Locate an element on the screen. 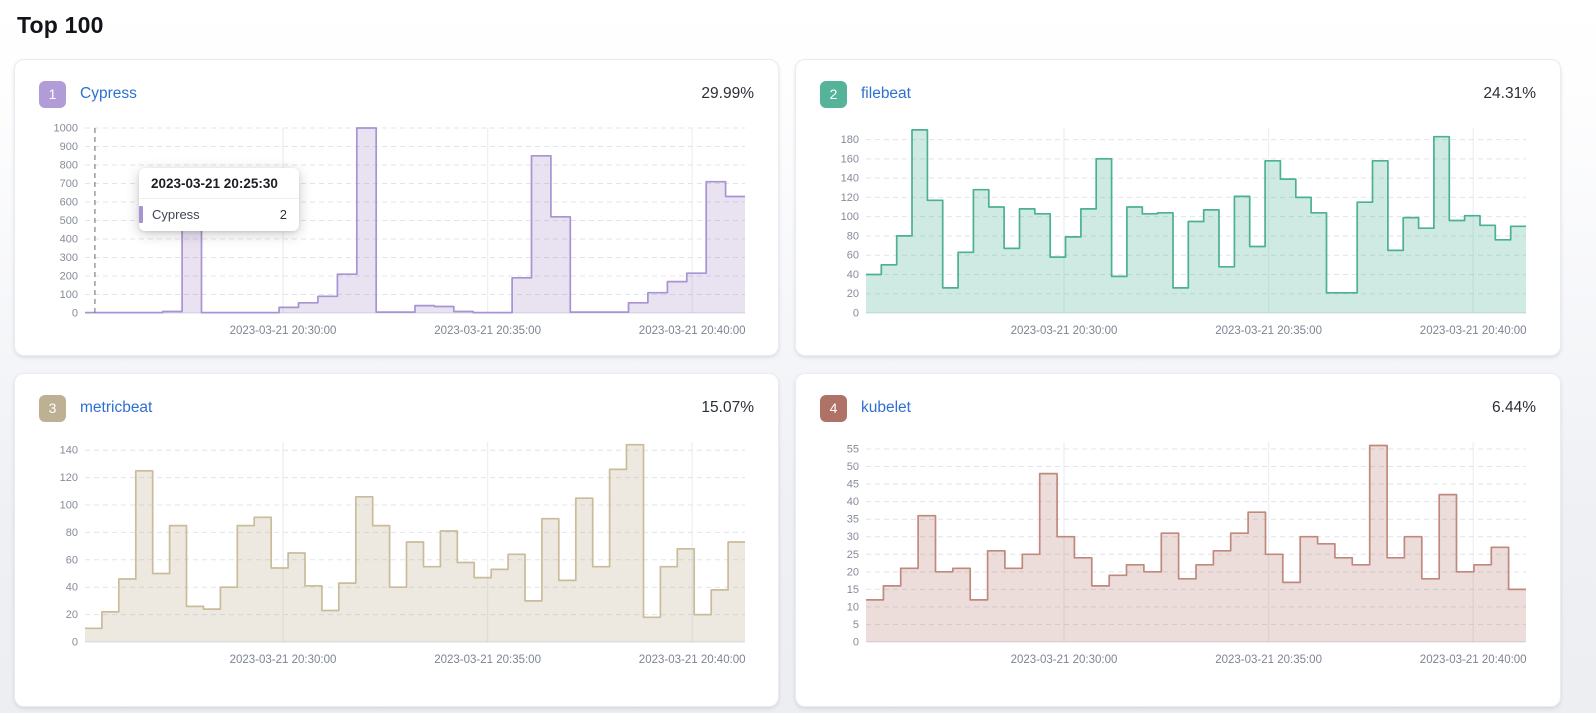 The width and height of the screenshot is (1596, 713). svg-text: 200 is located at coordinates (69, 277).